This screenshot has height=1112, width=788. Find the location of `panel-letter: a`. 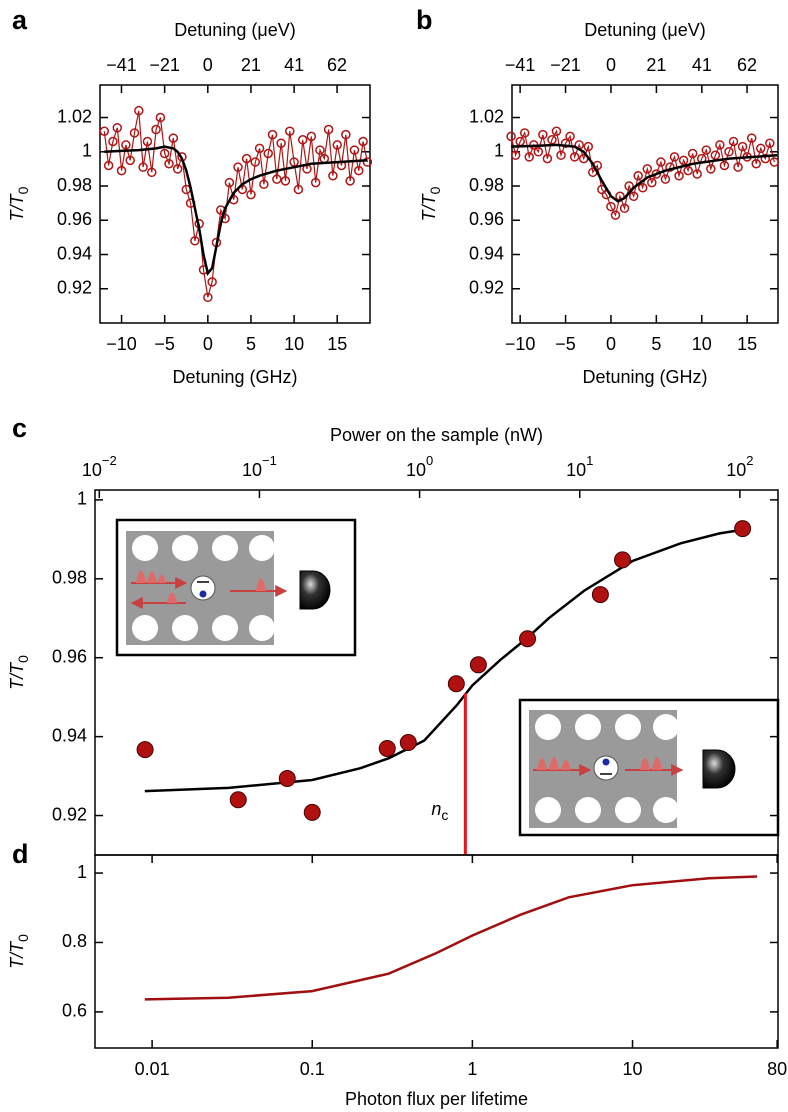

panel-letter: a is located at coordinates (20, 20).